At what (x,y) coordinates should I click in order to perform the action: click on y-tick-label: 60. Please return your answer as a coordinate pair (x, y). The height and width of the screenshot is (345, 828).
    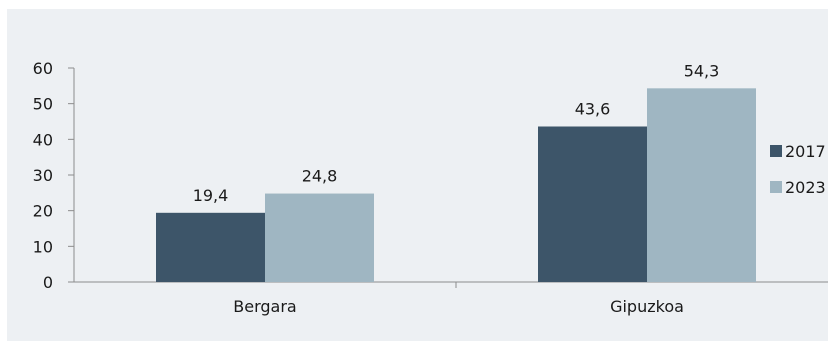
    Looking at the image, I should click on (43, 68).